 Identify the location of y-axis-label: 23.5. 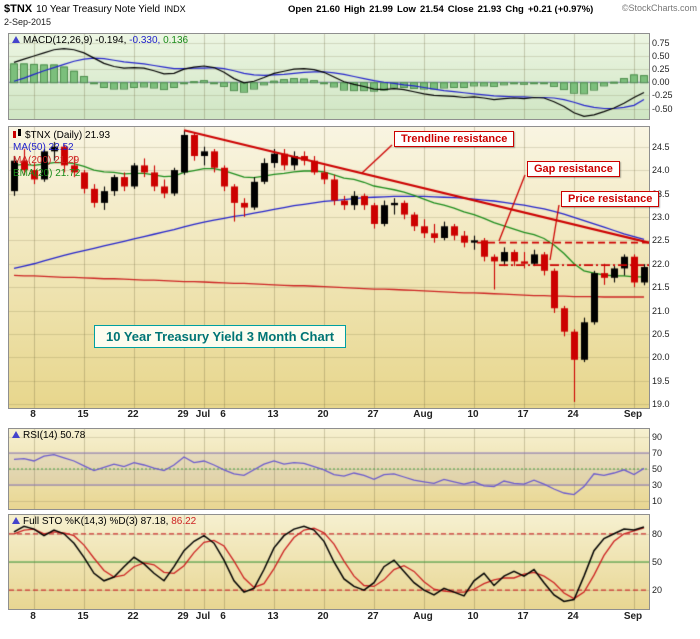
(661, 193).